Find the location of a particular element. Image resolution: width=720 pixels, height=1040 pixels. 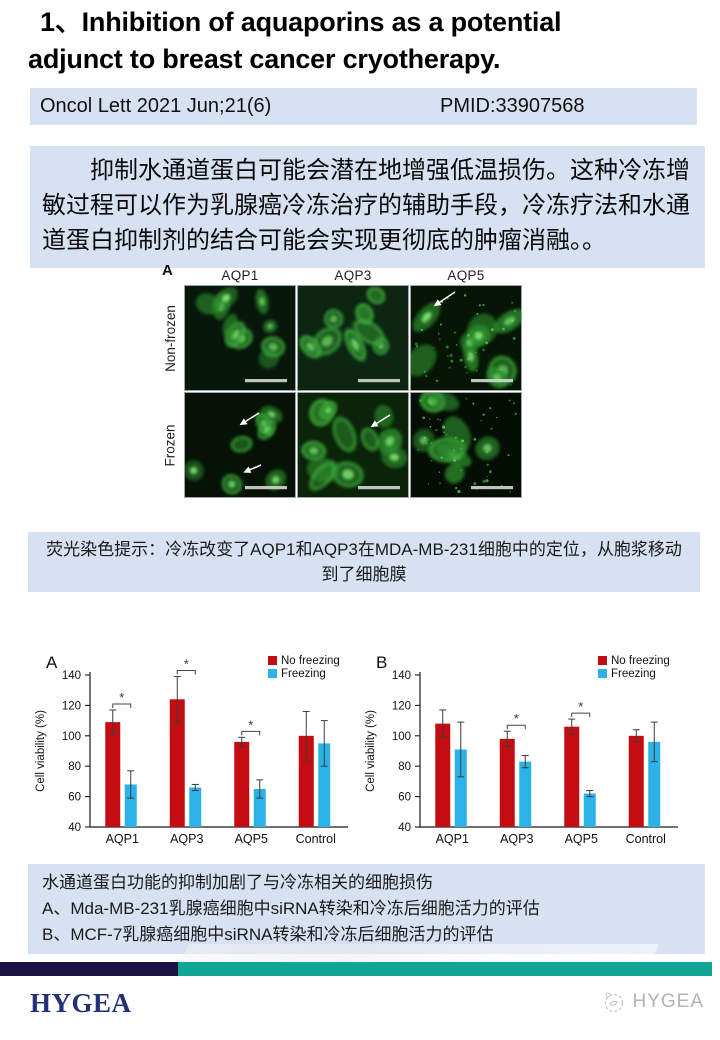

annotation-arrow is located at coordinates (446, 298).